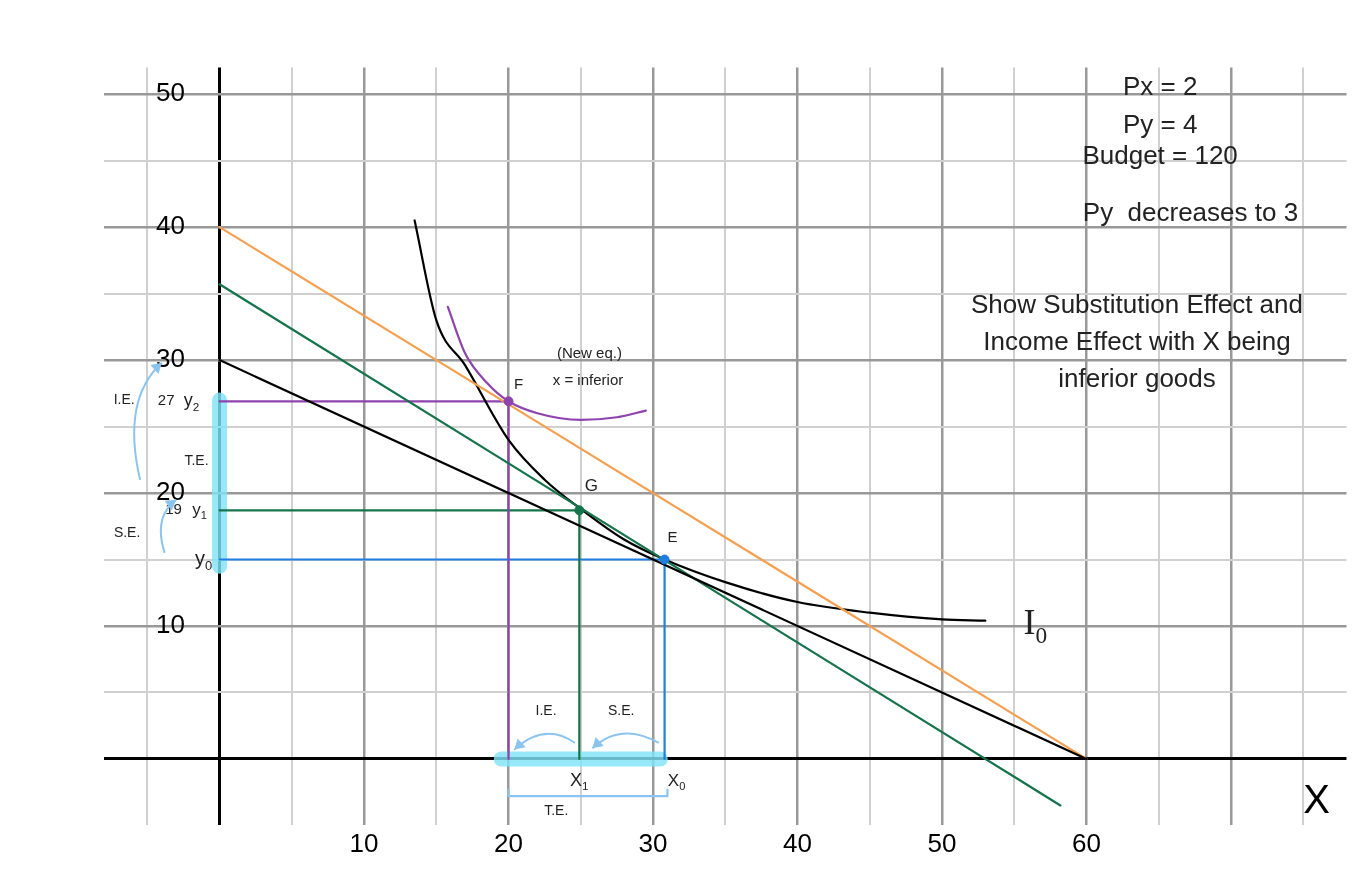 Image resolution: width=1352 pixels, height=893 pixels. What do you see at coordinates (508, 843) in the screenshot?
I see `x-tick-label: 20` at bounding box center [508, 843].